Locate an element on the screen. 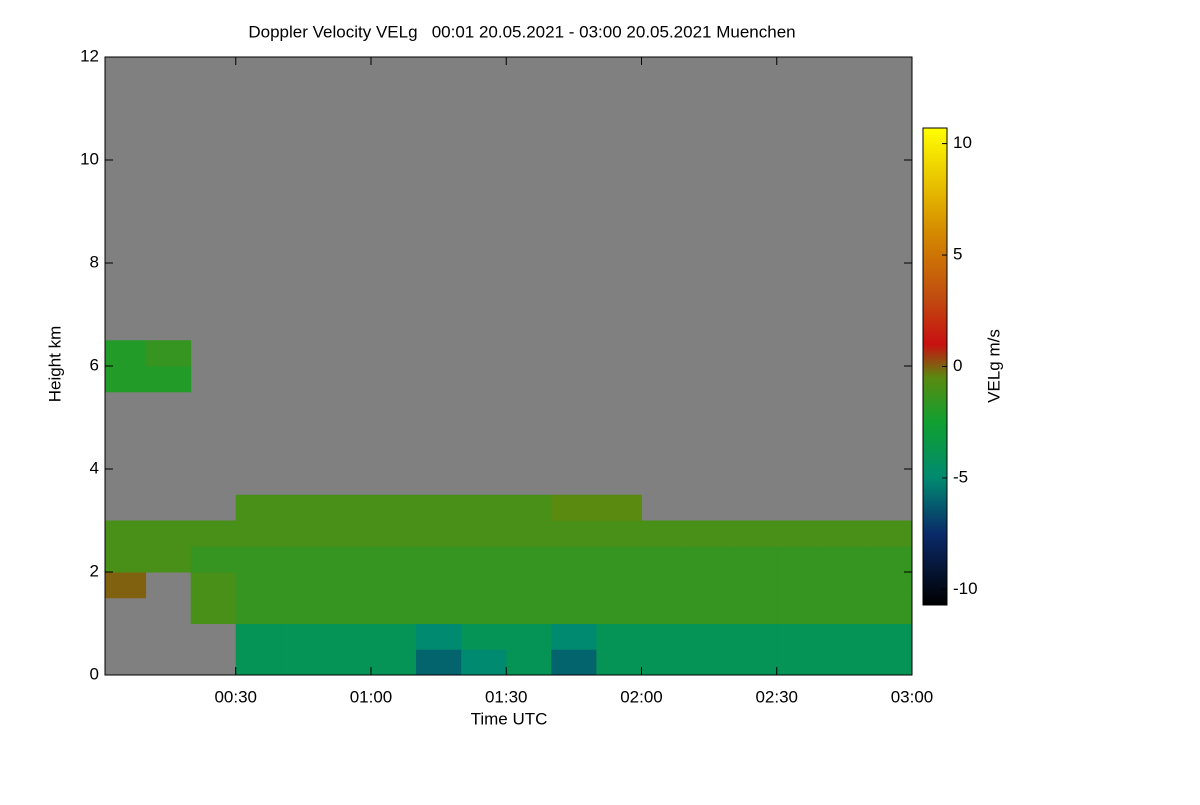  x-tick-label: 01:00 is located at coordinates (371, 696).